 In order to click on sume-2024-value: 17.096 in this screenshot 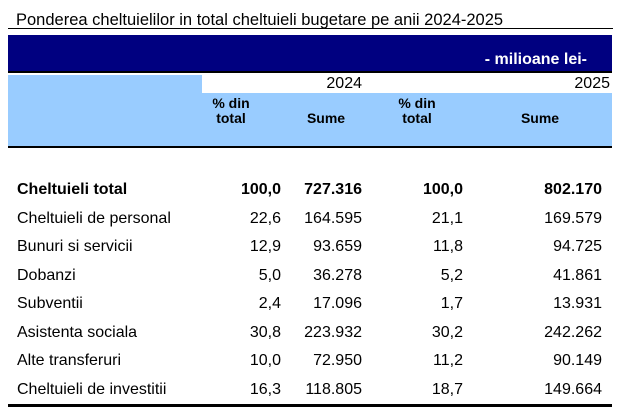, I will do `click(337, 304)`.